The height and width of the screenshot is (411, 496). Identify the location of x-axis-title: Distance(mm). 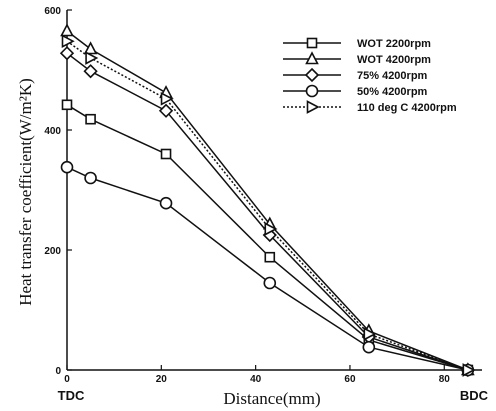
(271, 398).